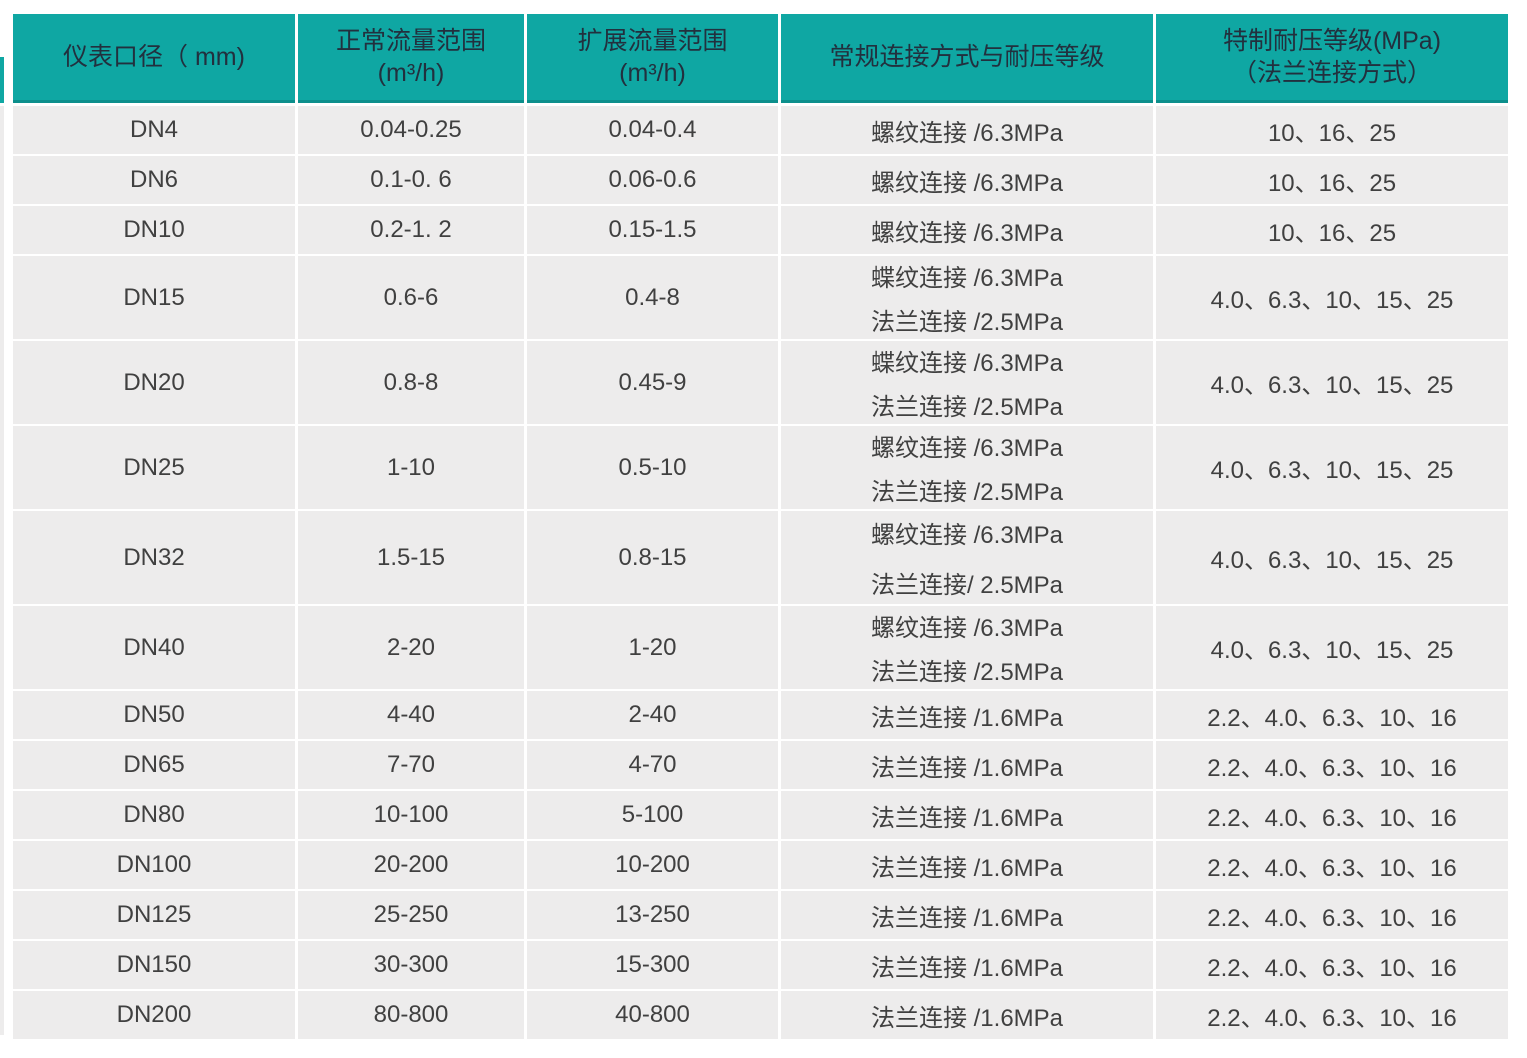 Image resolution: width=1527 pixels, height=1058 pixels. Describe the element at coordinates (154, 915) in the screenshot. I see `cell-diameter: DN125` at that location.